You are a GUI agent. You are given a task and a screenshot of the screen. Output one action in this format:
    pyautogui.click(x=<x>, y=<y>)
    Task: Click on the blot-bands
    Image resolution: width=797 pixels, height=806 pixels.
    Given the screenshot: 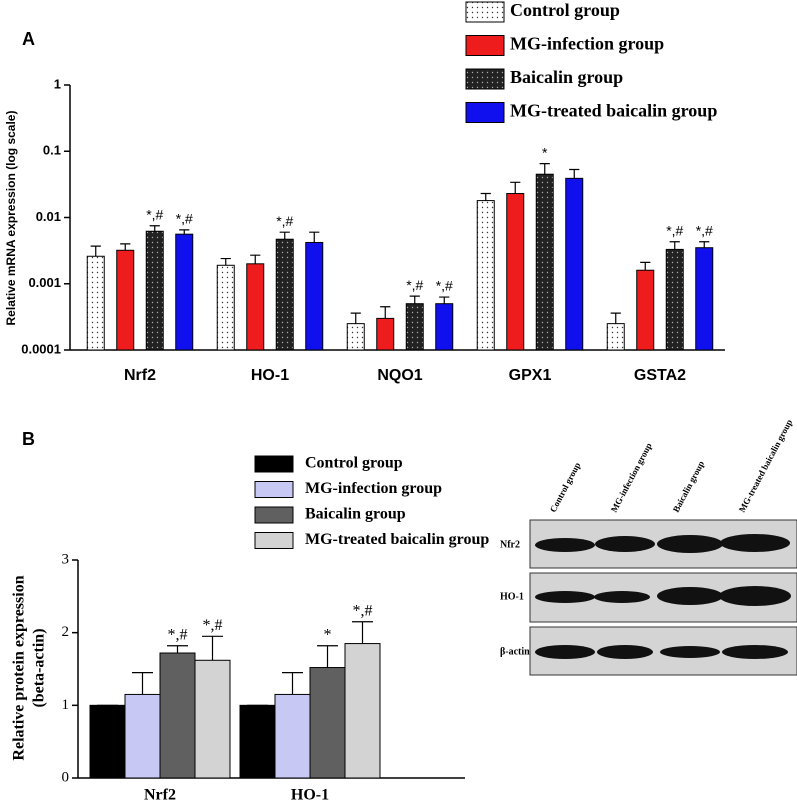 What is the action you would take?
    pyautogui.click(x=663, y=596)
    